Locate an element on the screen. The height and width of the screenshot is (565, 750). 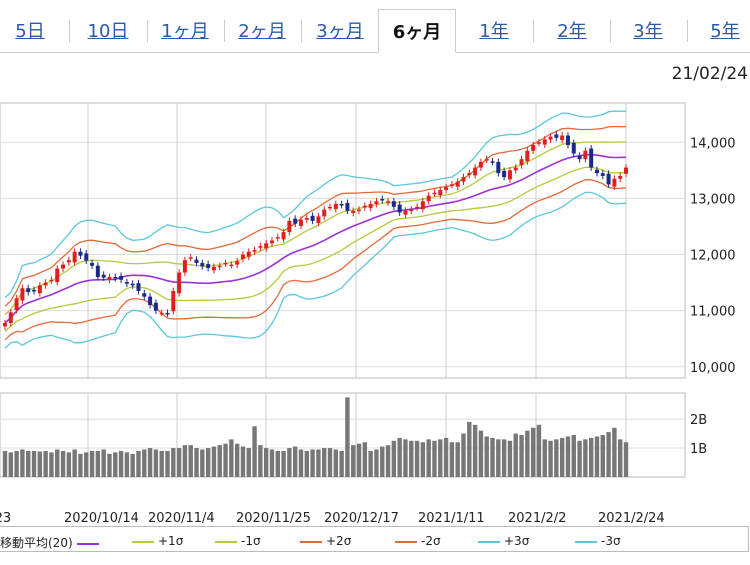
x-axis-label: 2021/1/11 is located at coordinates (451, 518).